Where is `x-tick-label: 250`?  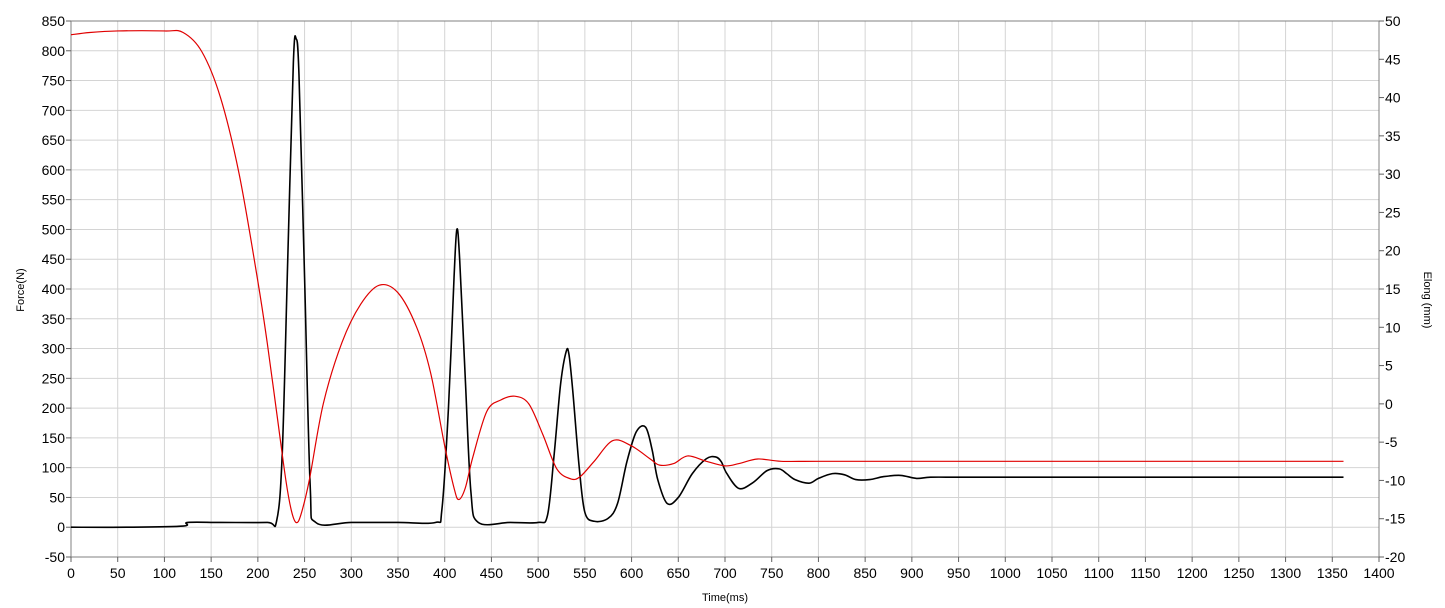
x-tick-label: 250 is located at coordinates (305, 573).